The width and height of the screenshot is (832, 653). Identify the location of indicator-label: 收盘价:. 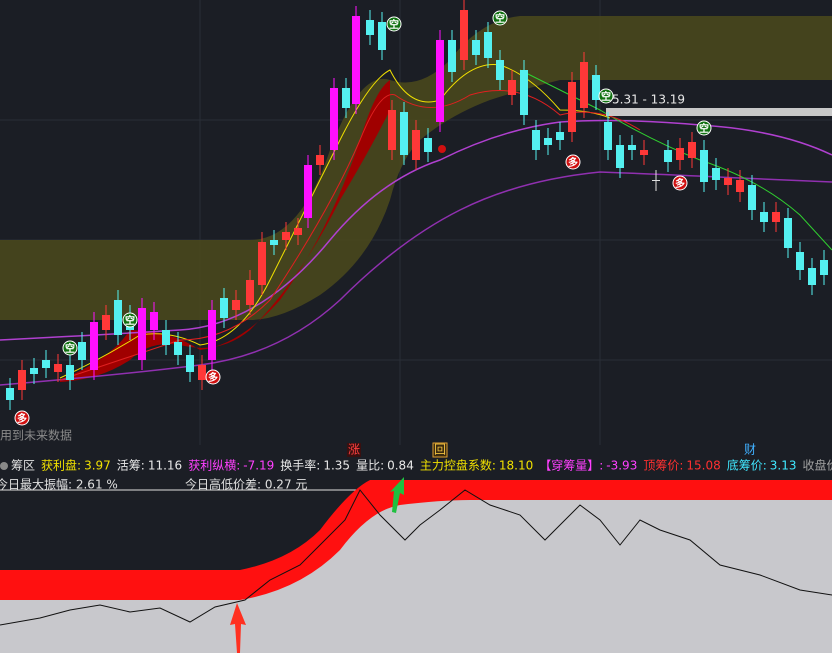
(817, 465).